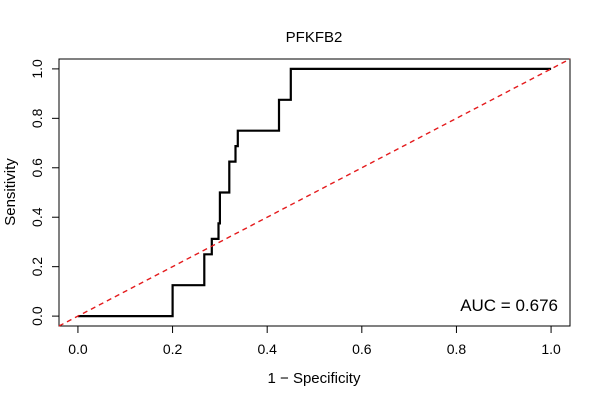 The width and height of the screenshot is (600, 400). What do you see at coordinates (314, 378) in the screenshot?
I see `x-axis-label: 1 − Specificity` at bounding box center [314, 378].